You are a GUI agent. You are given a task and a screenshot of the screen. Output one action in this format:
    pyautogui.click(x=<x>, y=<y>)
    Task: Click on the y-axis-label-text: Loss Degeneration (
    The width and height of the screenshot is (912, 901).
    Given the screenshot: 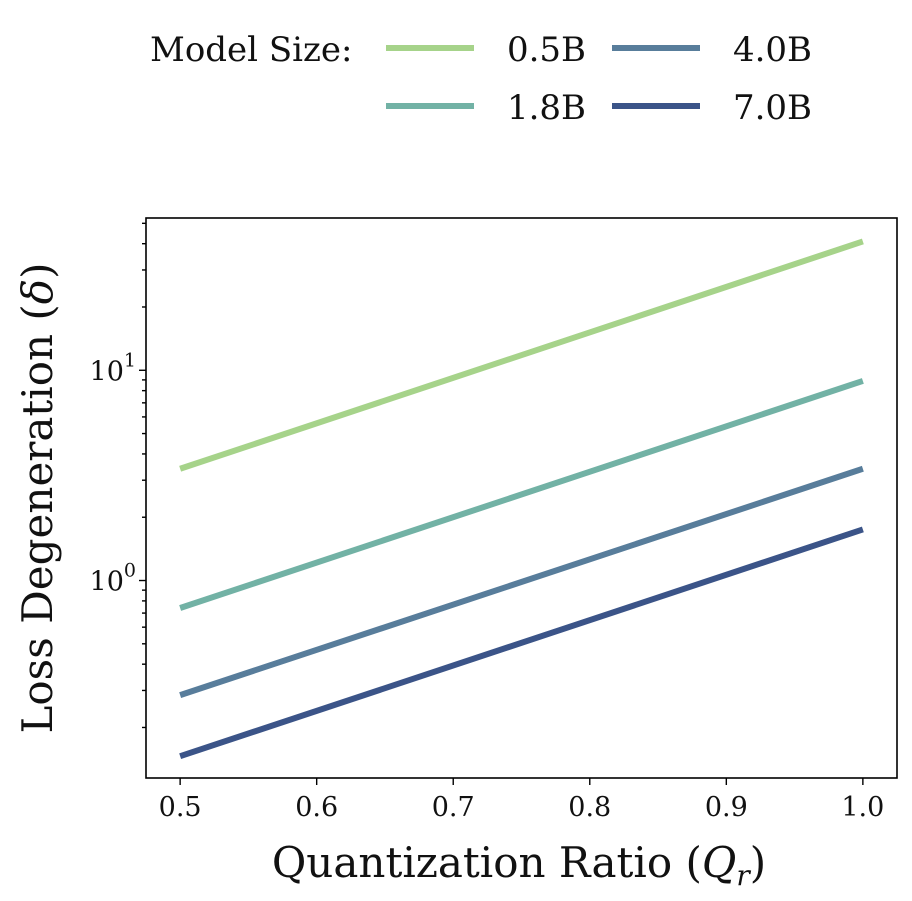 What is the action you would take?
    pyautogui.click(x=37, y=518)
    